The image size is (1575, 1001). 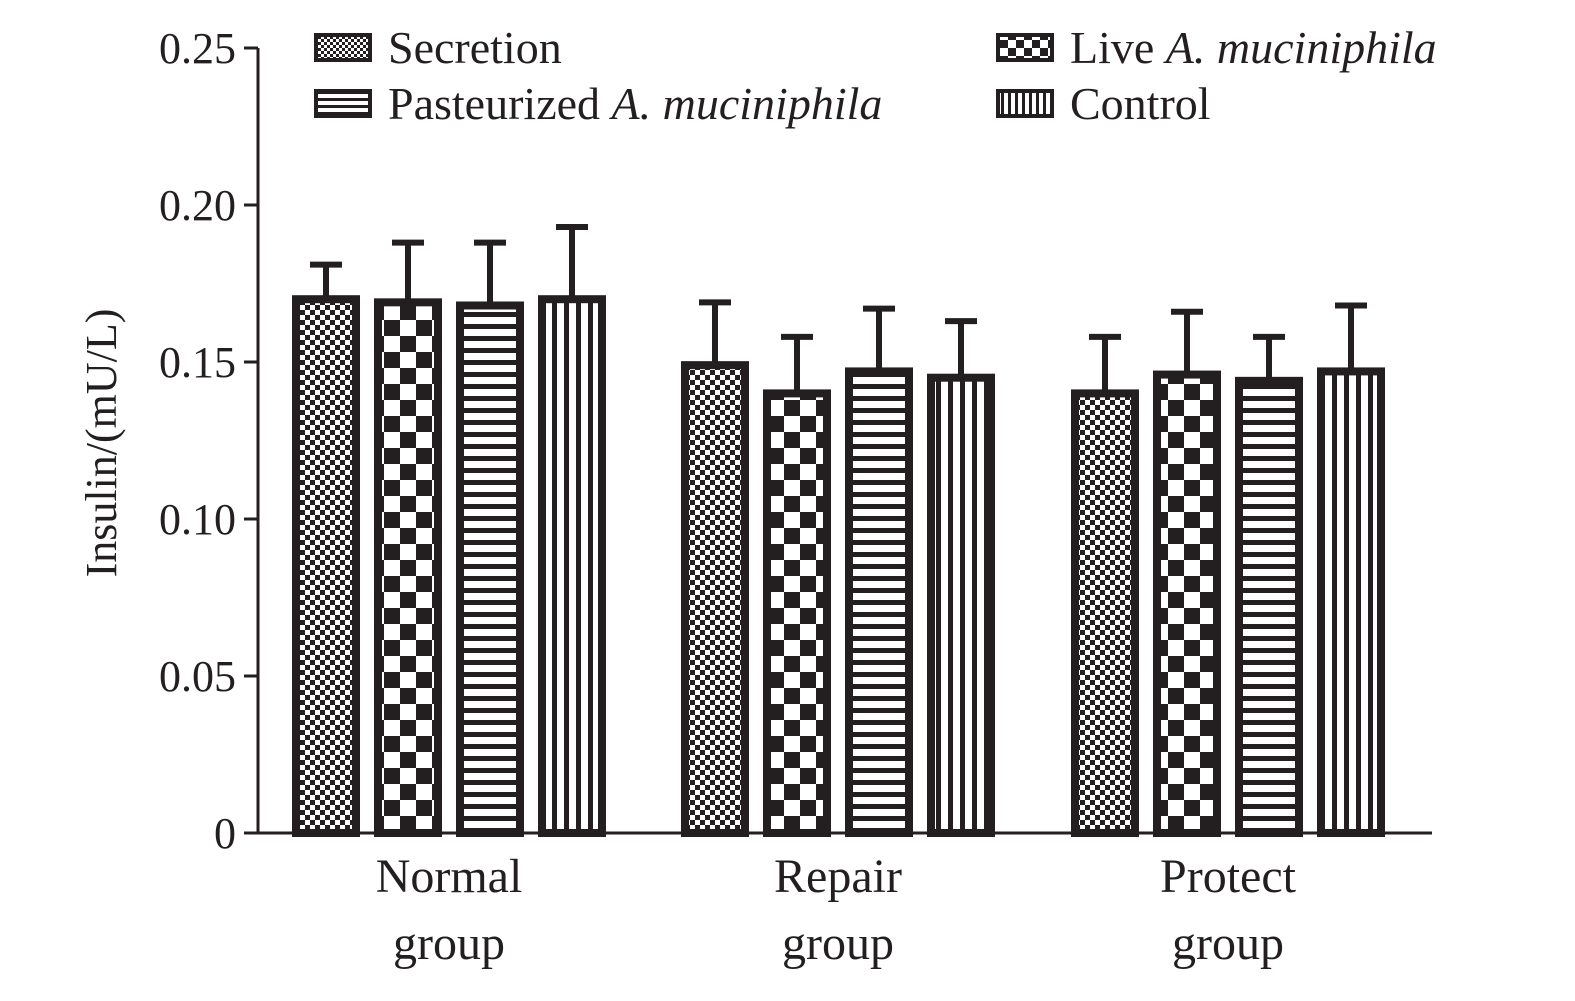 What do you see at coordinates (197, 676) in the screenshot?
I see `y-tick-label: 0.05` at bounding box center [197, 676].